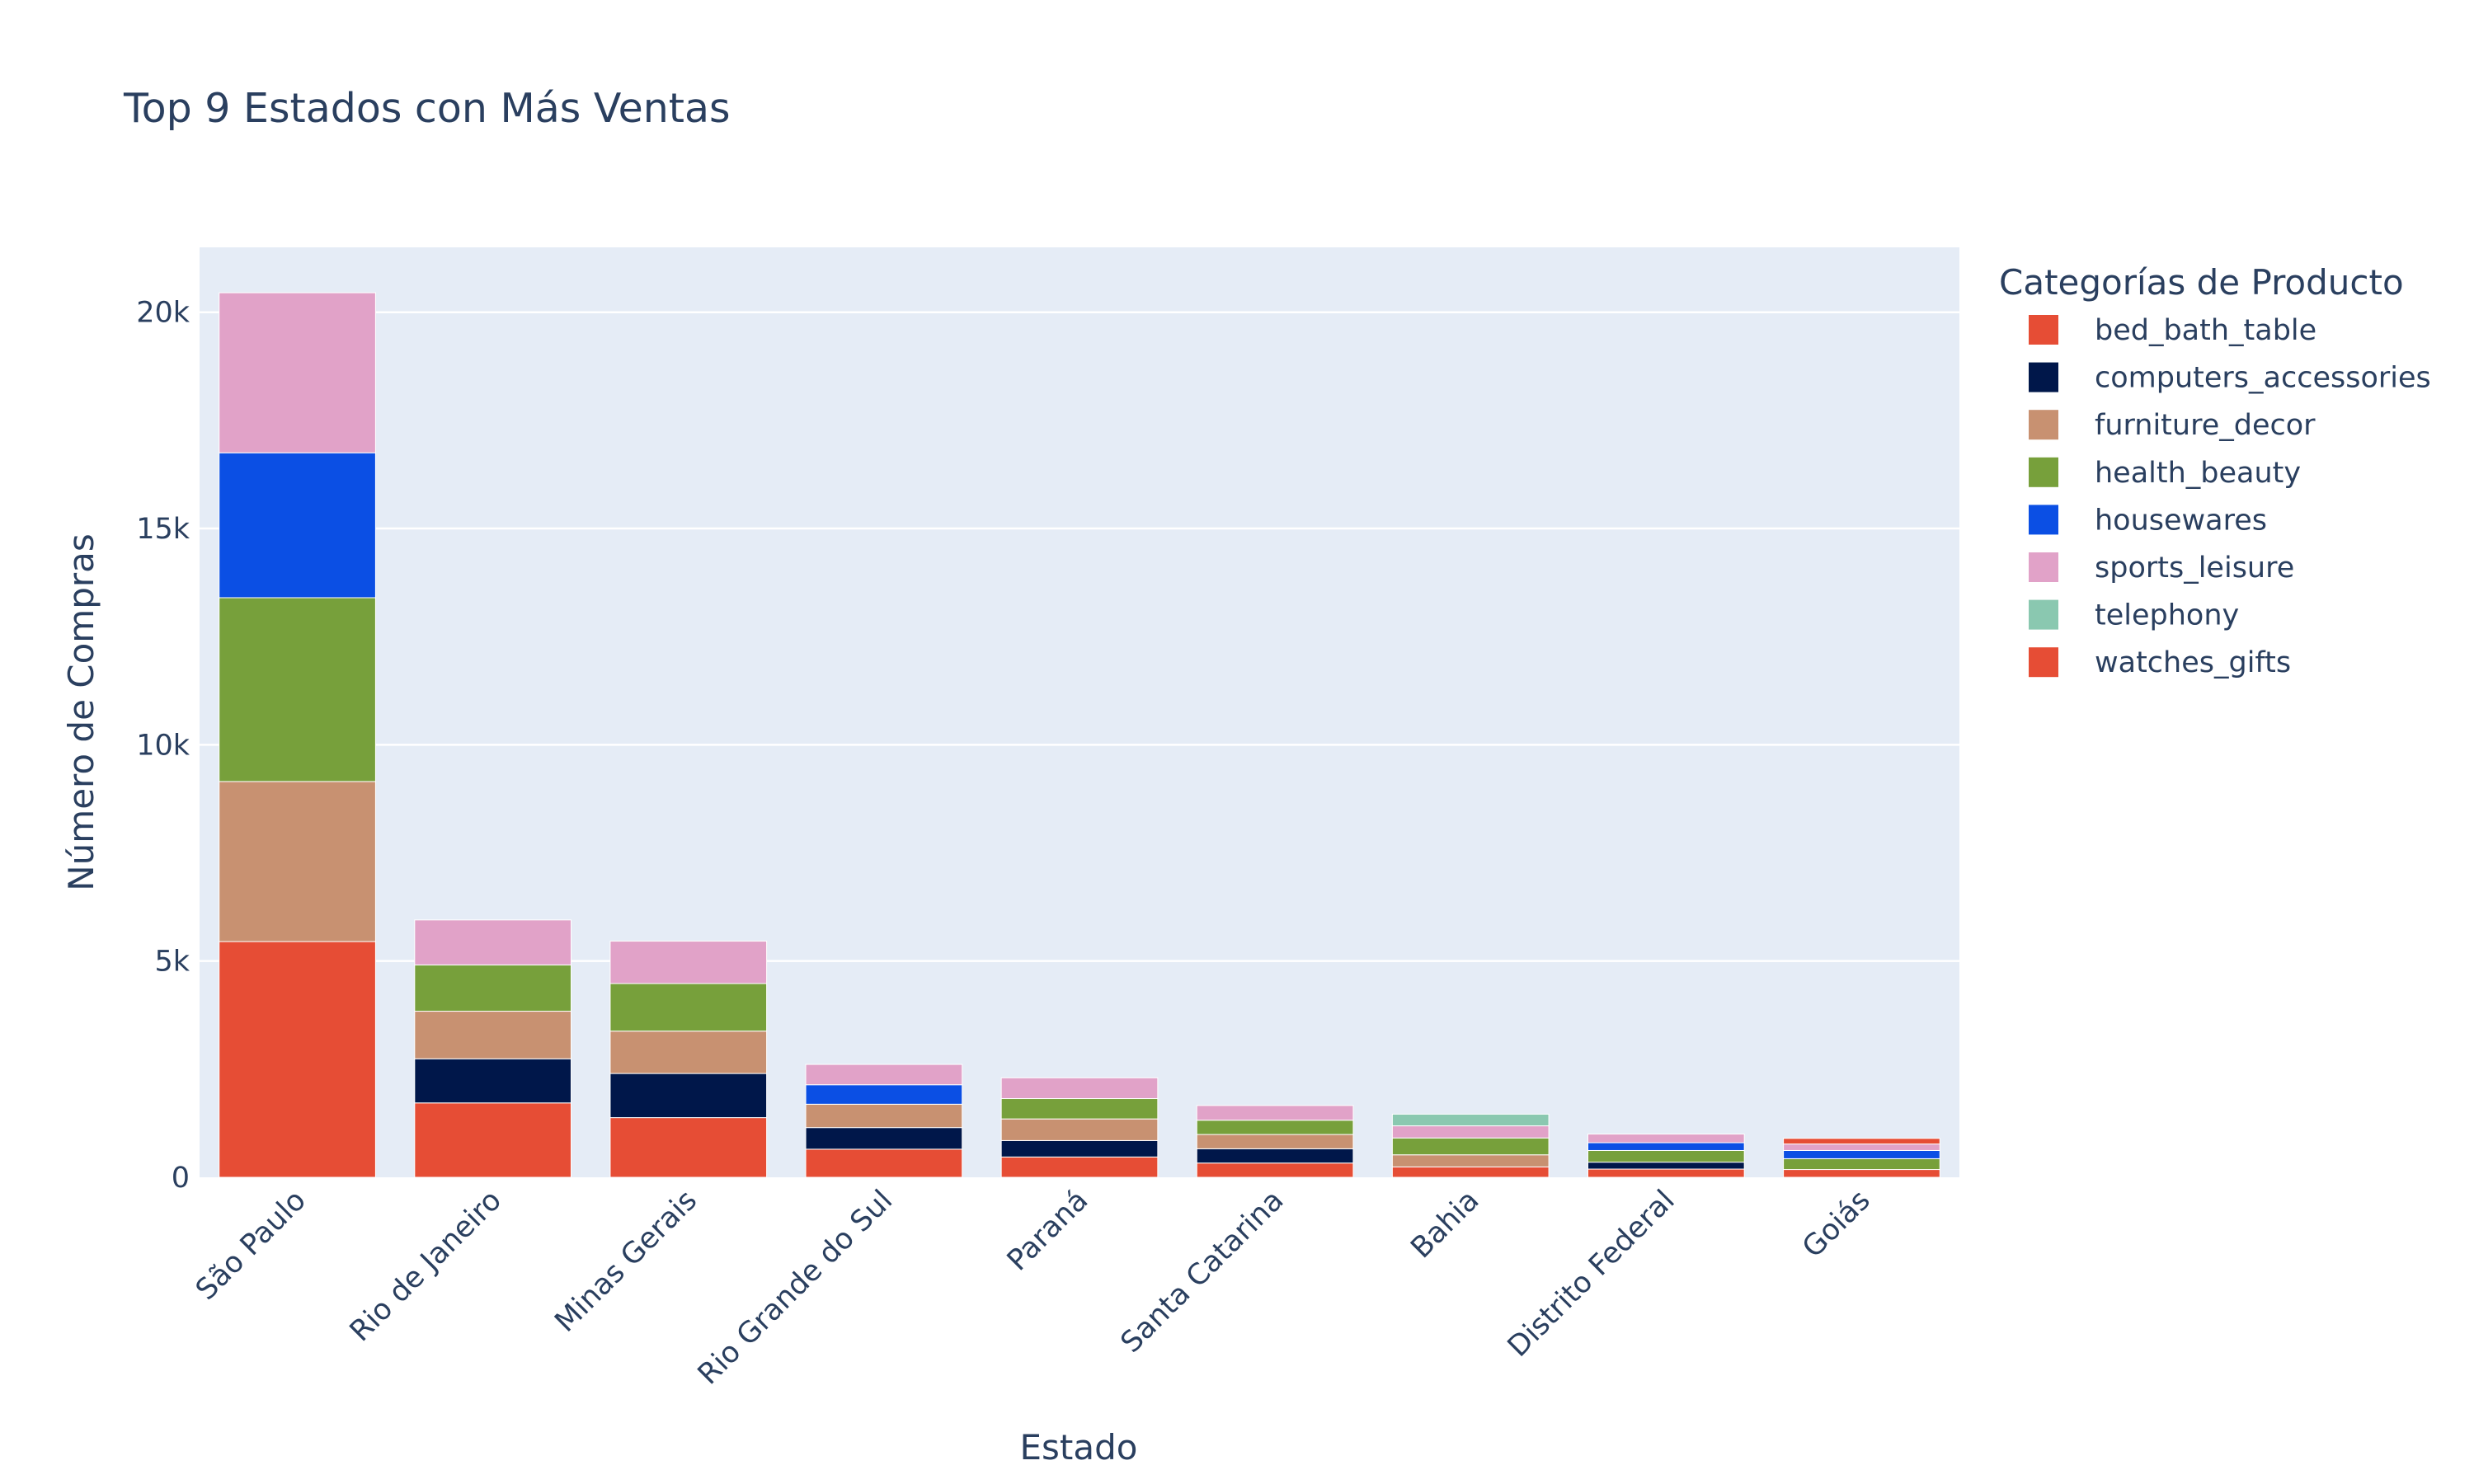 The height and width of the screenshot is (1484, 2474). I want to click on legend-item-housewares: housewares, so click(2148, 520).